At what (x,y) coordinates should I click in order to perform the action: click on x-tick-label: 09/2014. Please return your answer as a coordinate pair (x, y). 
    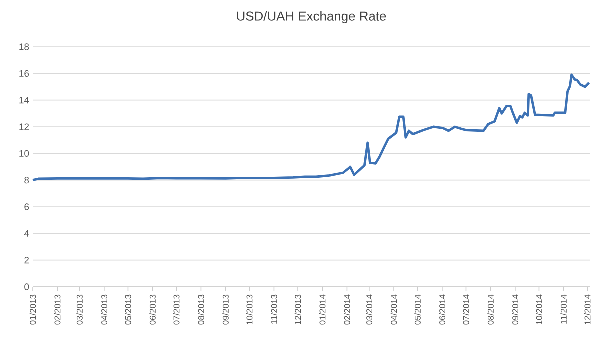
    Looking at the image, I should click on (515, 309).